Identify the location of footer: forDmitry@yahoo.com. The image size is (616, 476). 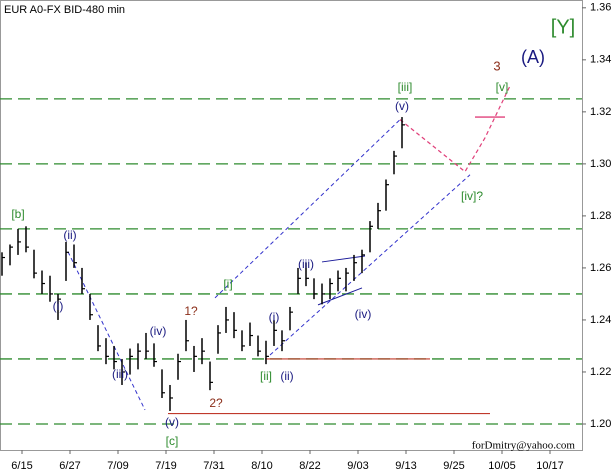
(524, 446).